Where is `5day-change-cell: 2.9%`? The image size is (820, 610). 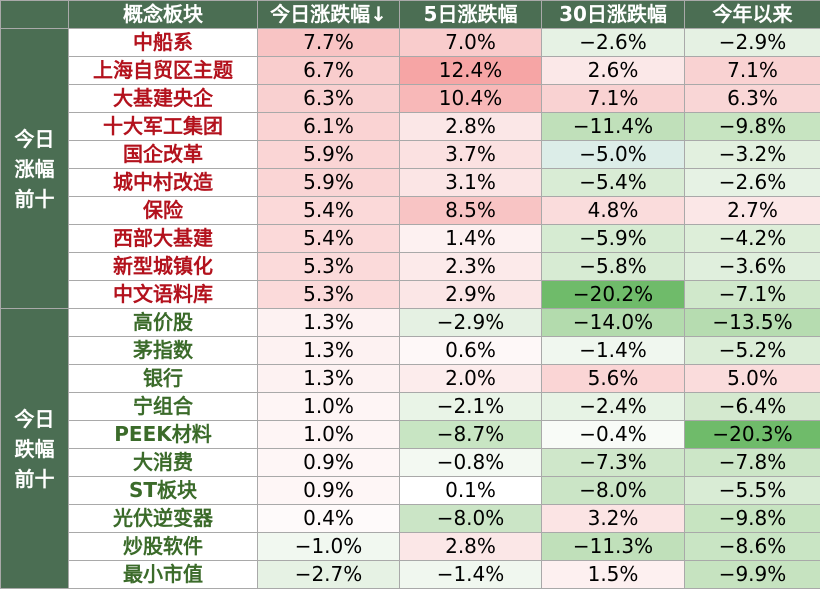 5day-change-cell: 2.9% is located at coordinates (470, 294).